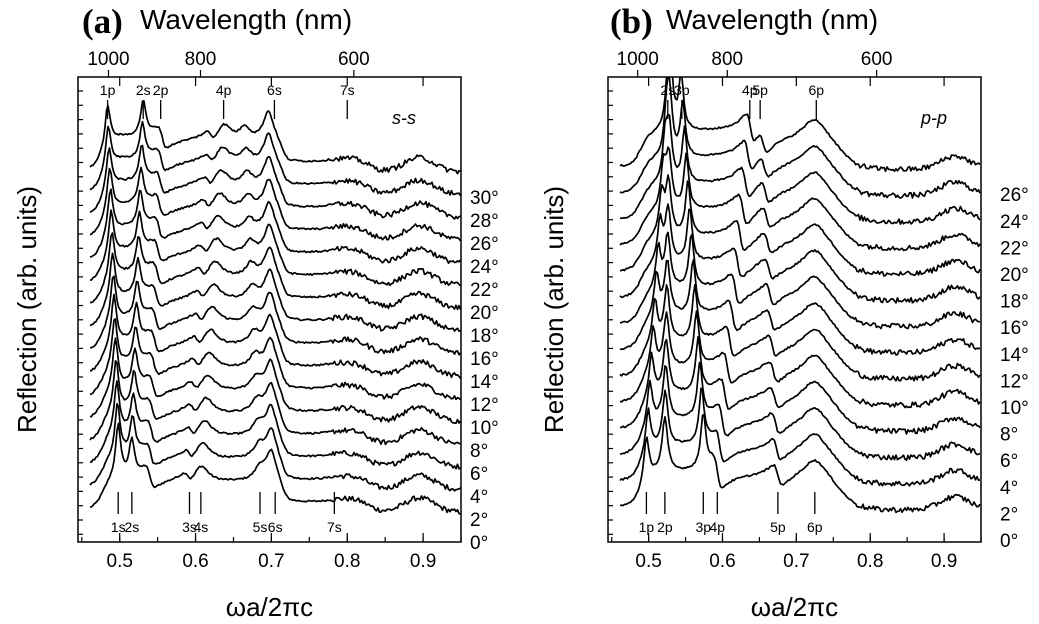  Describe the element at coordinates (108, 90) in the screenshot. I see `peak-label-top: 1p` at that location.